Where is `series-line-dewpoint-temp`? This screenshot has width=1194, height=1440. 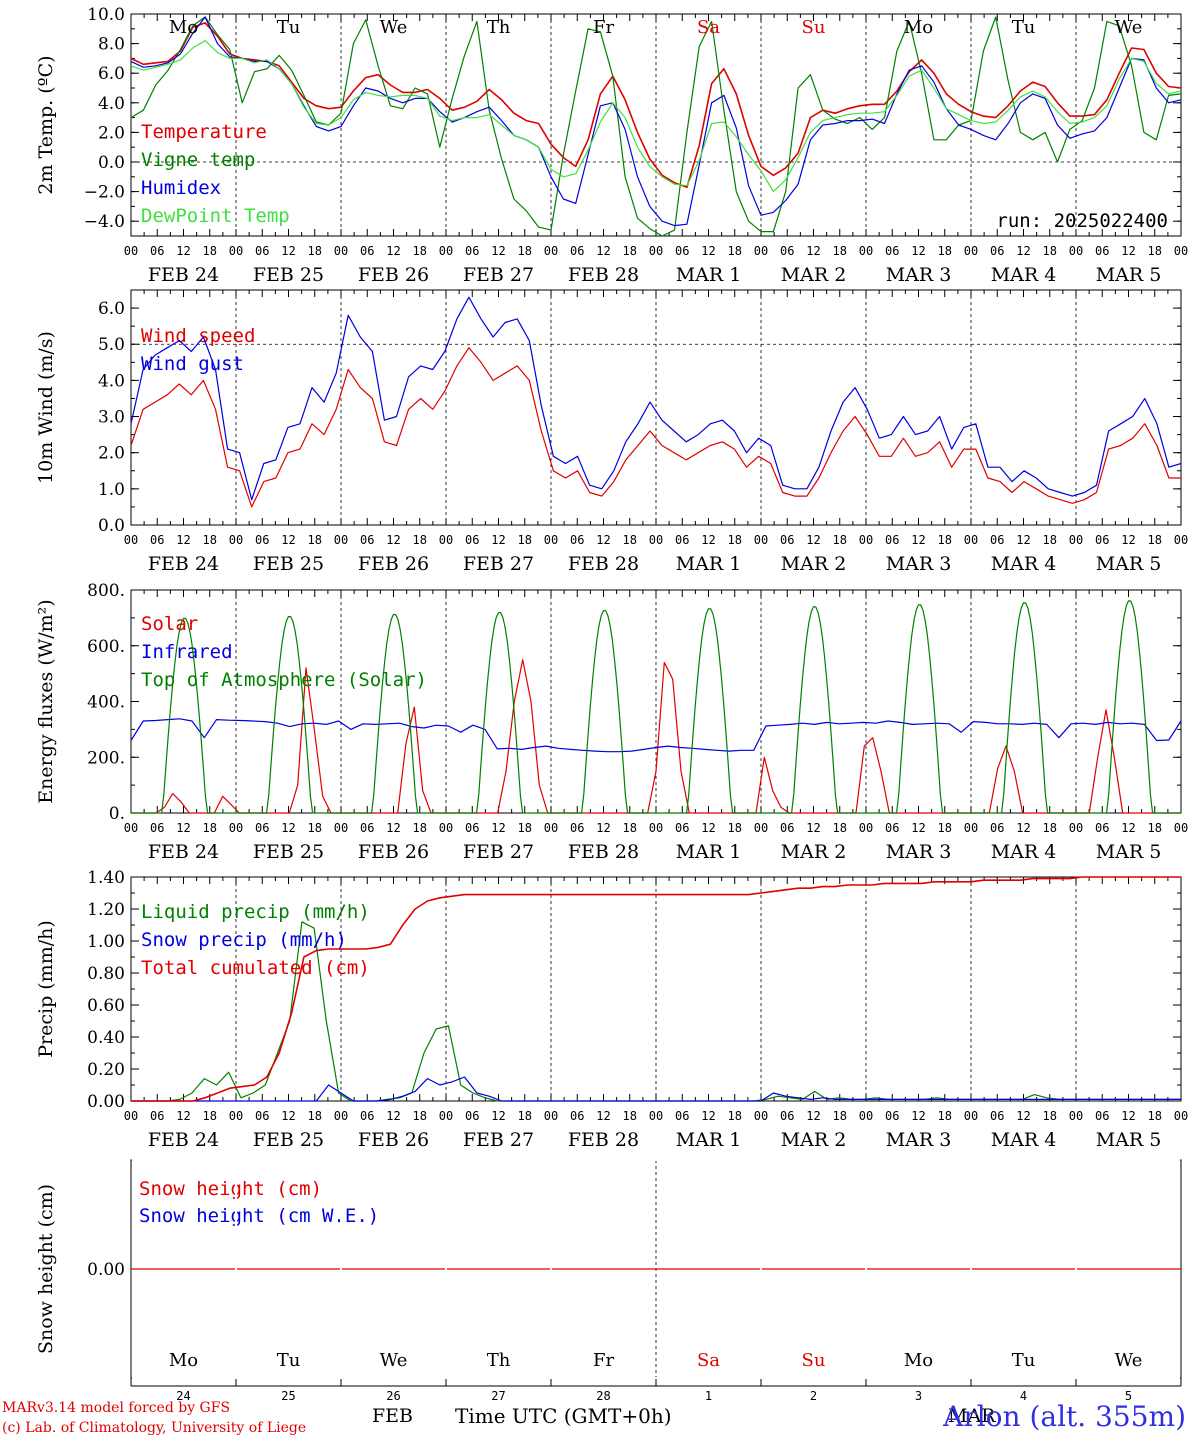 series-line-dewpoint-temp is located at coordinates (656, 116).